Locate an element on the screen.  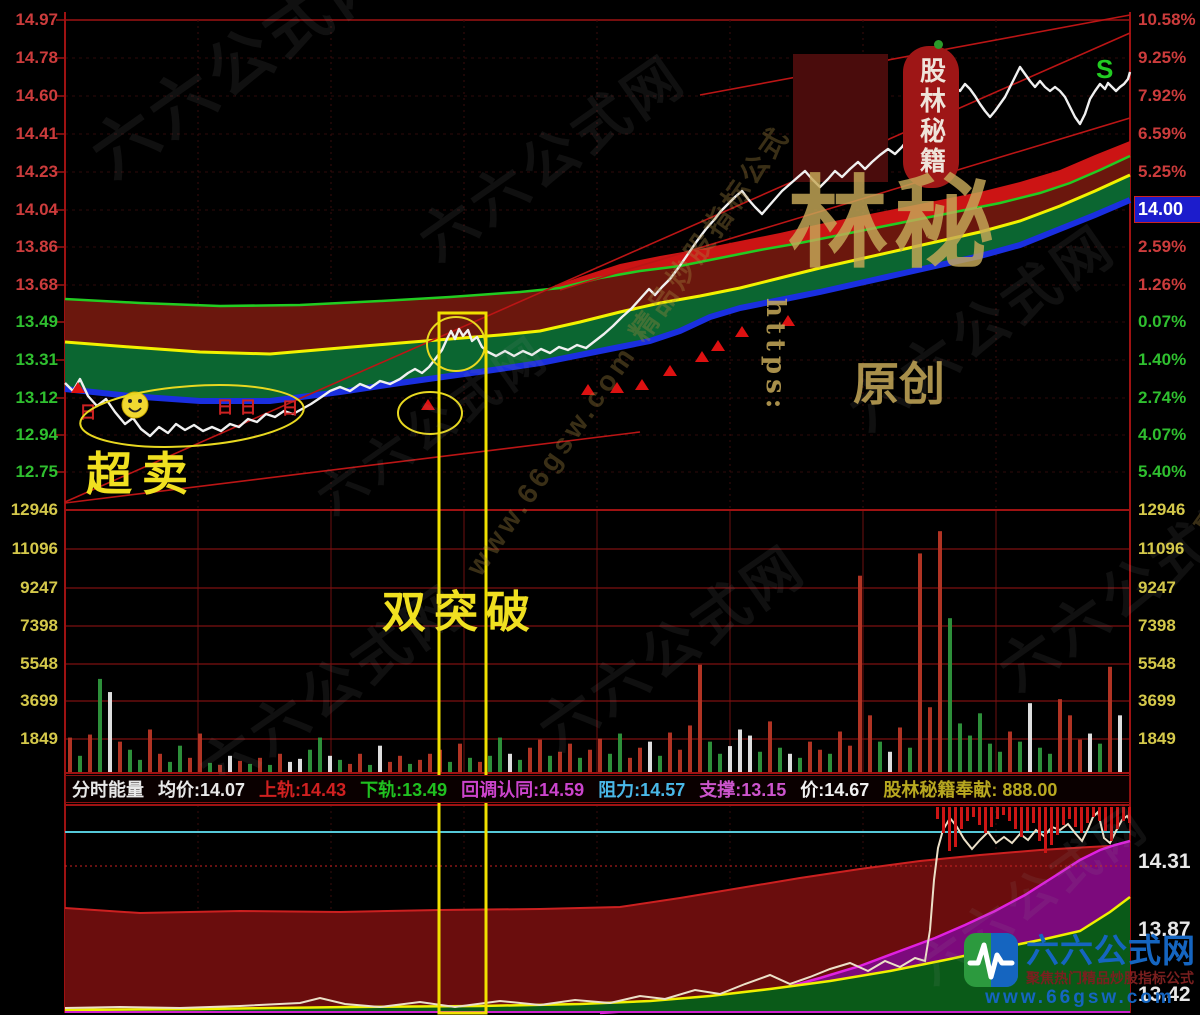
percent-axis-tick: 4.07% is located at coordinates (1162, 434).